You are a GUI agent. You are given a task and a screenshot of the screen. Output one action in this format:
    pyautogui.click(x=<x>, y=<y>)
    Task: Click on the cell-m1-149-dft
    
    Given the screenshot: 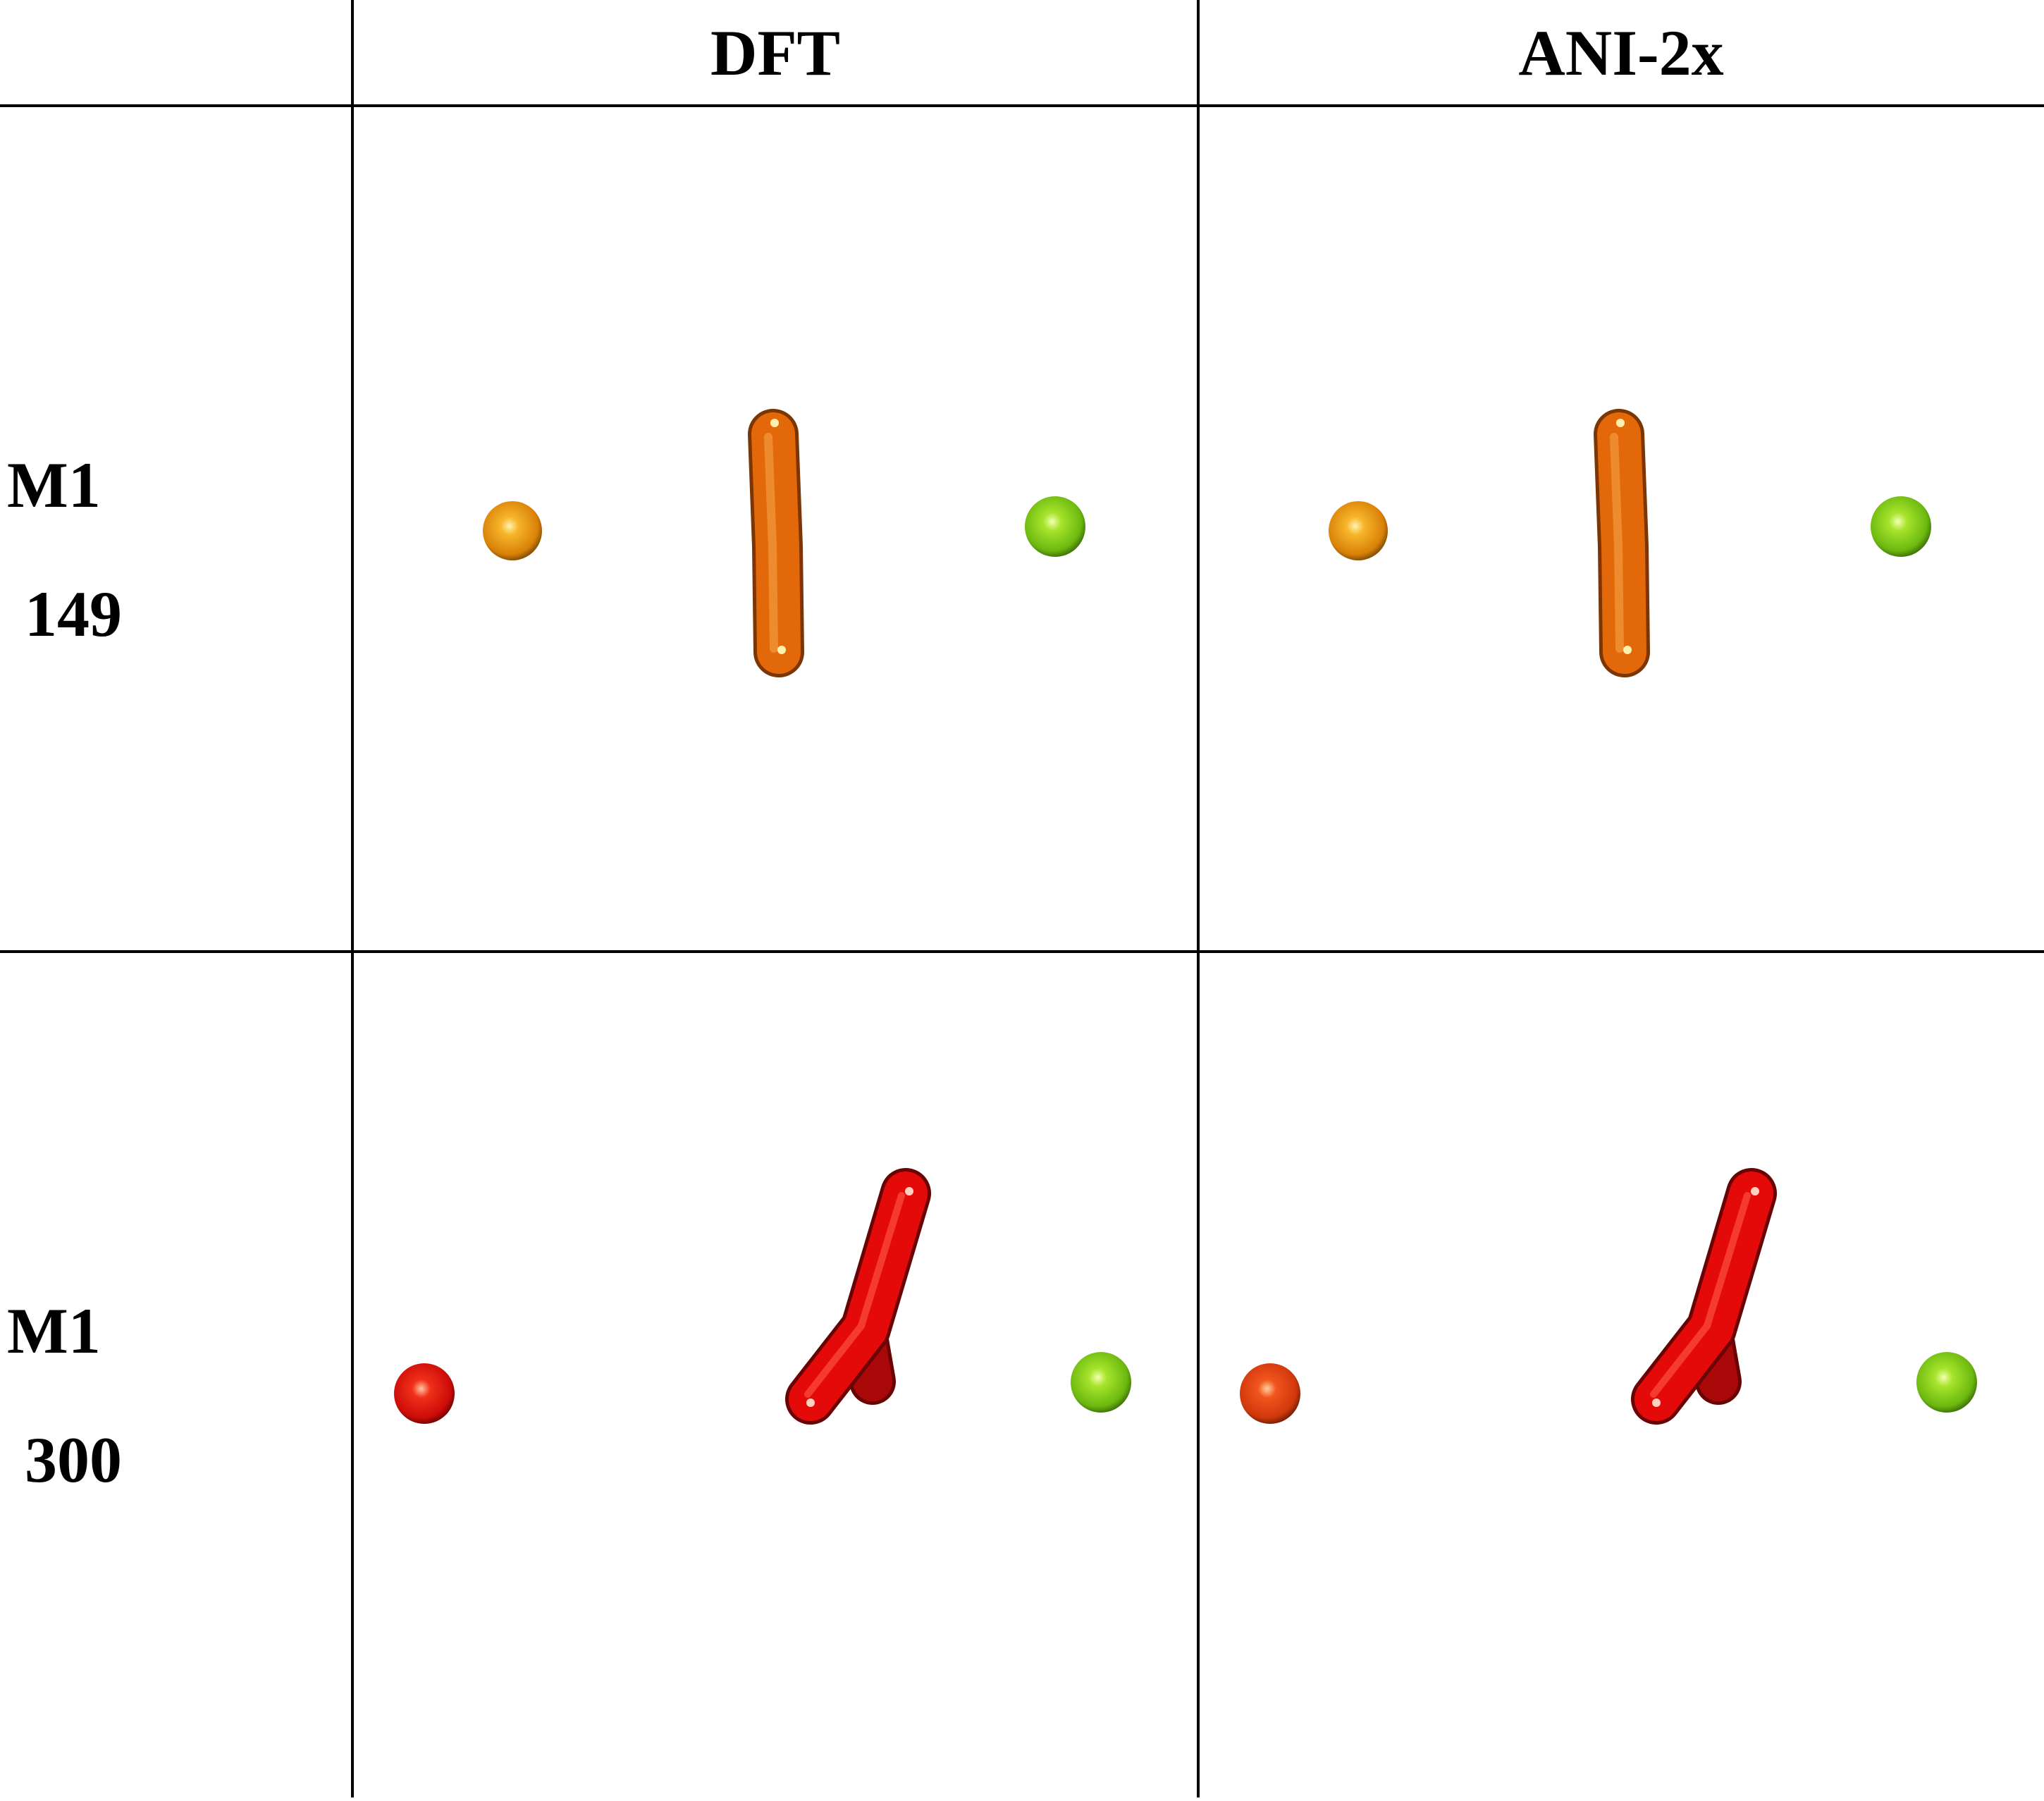 What is the action you would take?
    pyautogui.click(x=784, y=543)
    